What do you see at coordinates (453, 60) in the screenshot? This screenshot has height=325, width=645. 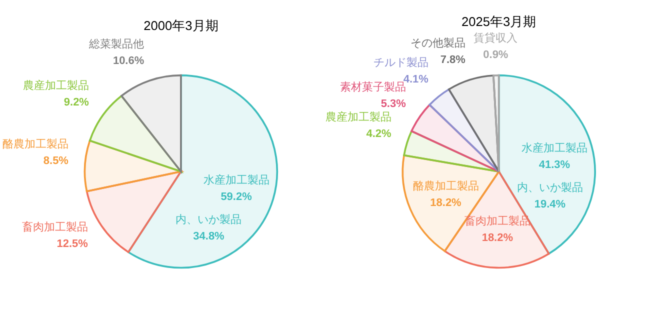 I see `data-label: 7.8%` at bounding box center [453, 60].